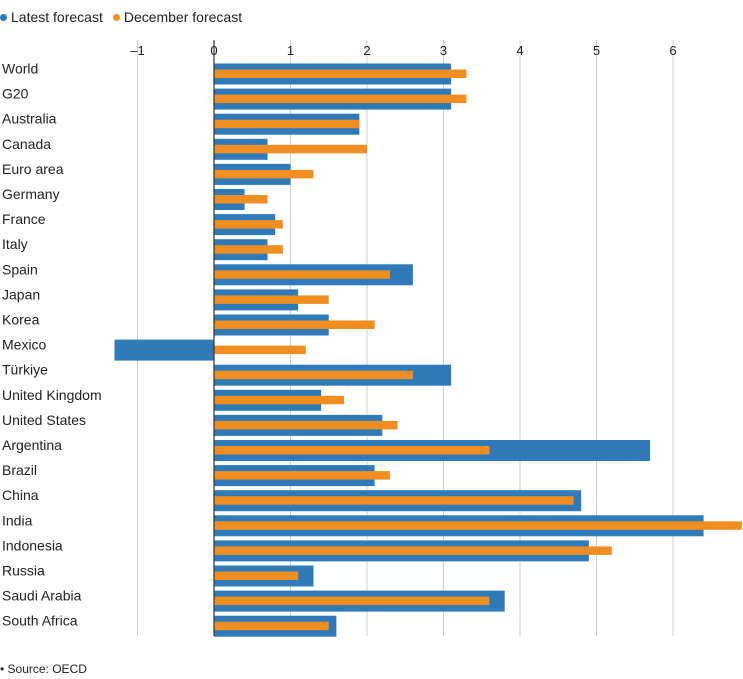  What do you see at coordinates (352, 450) in the screenshot?
I see `bar-december-argentina` at bounding box center [352, 450].